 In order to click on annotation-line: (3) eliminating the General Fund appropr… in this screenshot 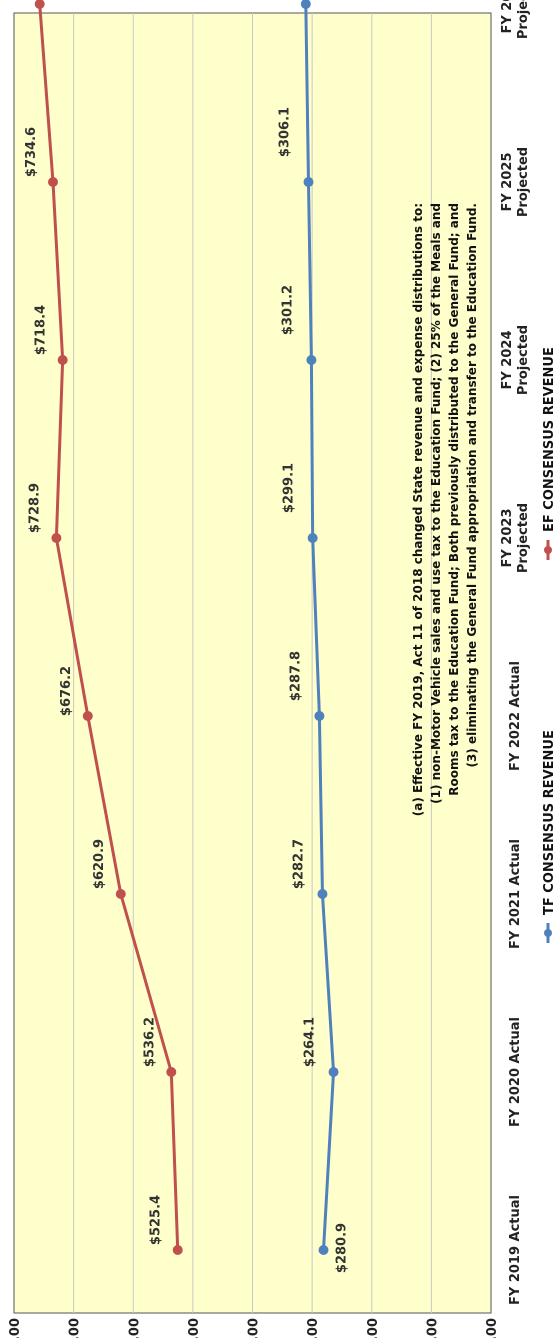, I will do `click(472, 485)`.